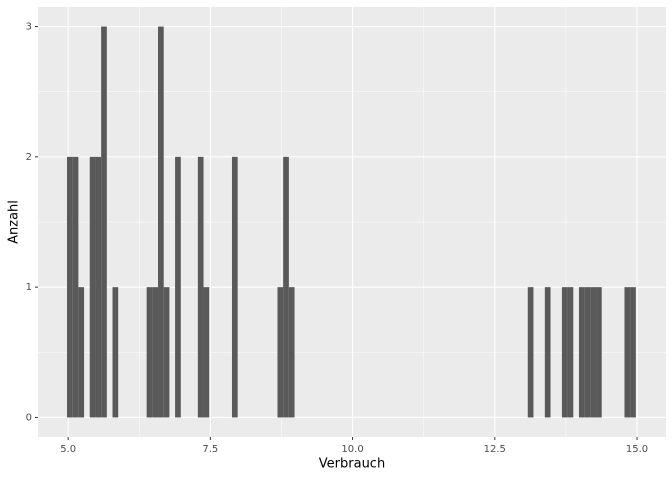 Image resolution: width=672 pixels, height=480 pixels. Describe the element at coordinates (68, 449) in the screenshot. I see `x-tick-label: 5.0` at that location.